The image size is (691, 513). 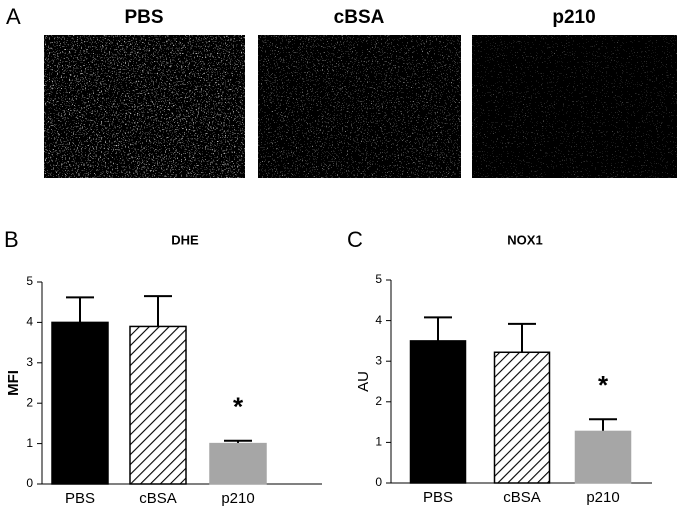 I want to click on chart-title: NOX1, so click(x=524, y=239).